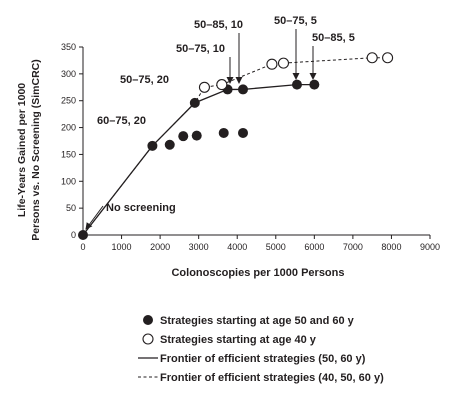 This screenshot has width=468, height=400. What do you see at coordinates (68, 74) in the screenshot?
I see `y-tick-label: 300` at bounding box center [68, 74].